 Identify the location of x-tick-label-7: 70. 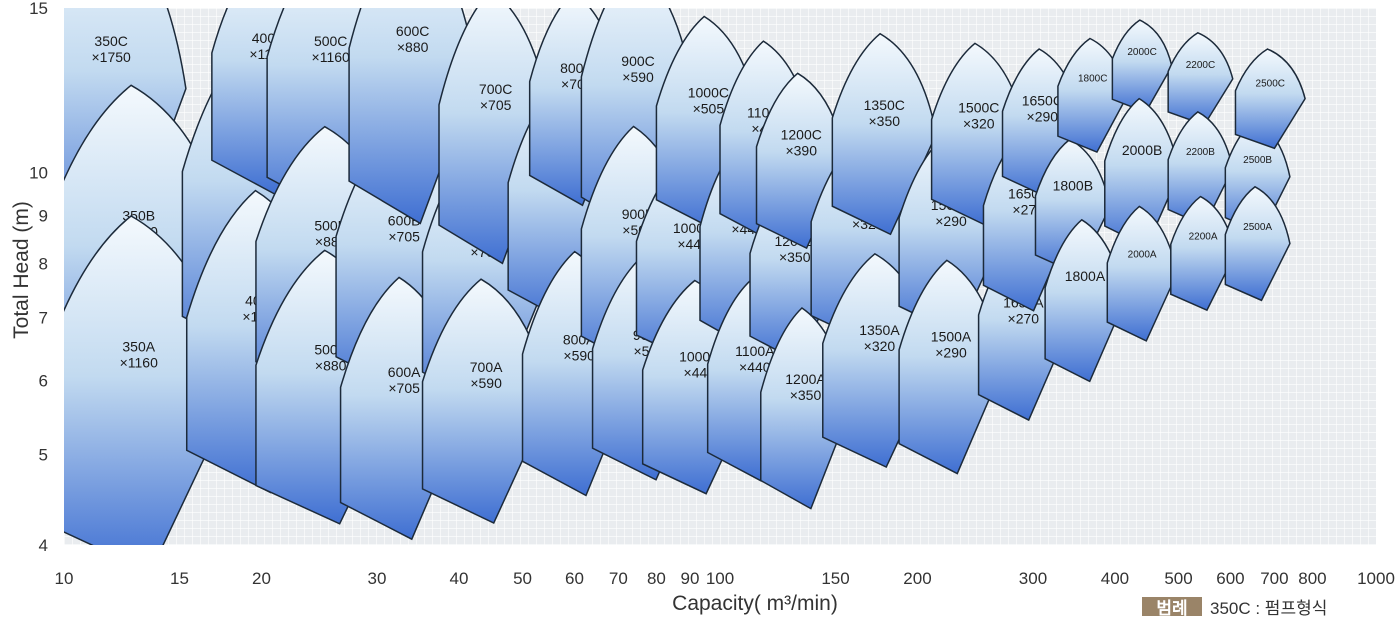
(618, 578).